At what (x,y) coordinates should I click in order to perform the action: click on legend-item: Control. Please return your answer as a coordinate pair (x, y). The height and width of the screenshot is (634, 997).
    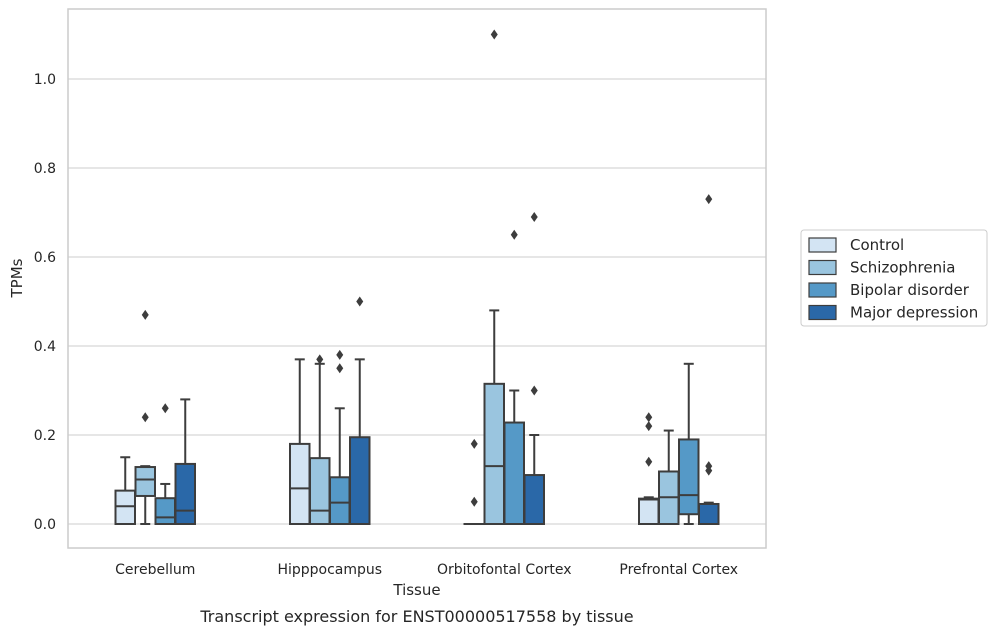
    Looking at the image, I should click on (856, 245).